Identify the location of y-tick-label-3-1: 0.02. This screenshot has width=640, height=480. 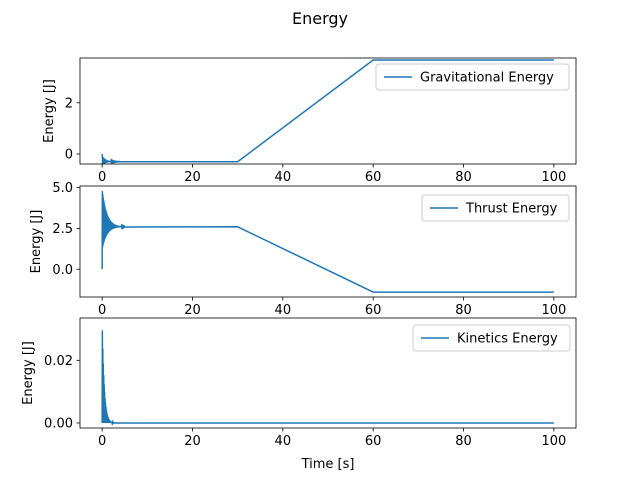
(58, 361).